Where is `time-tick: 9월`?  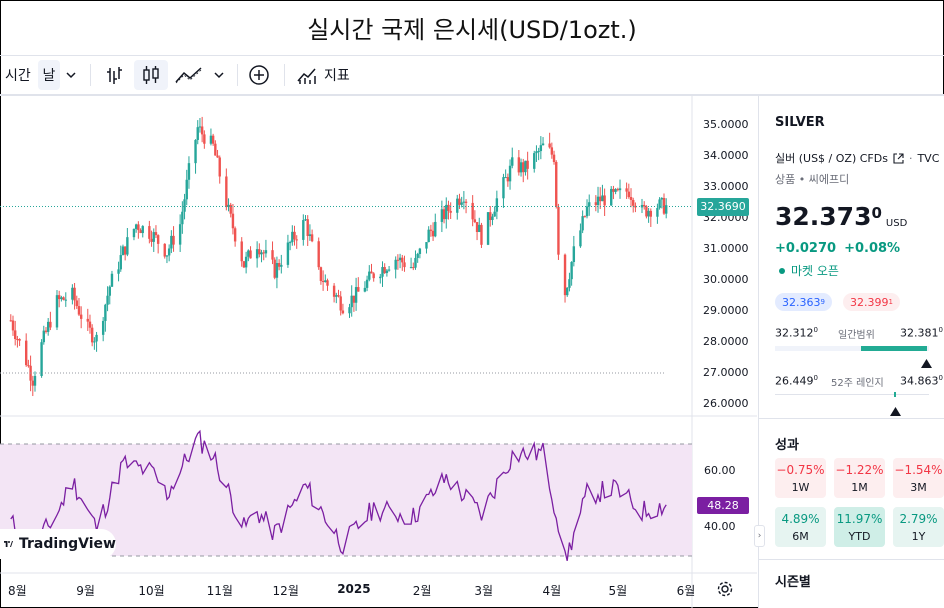 time-tick: 9월 is located at coordinates (85, 591).